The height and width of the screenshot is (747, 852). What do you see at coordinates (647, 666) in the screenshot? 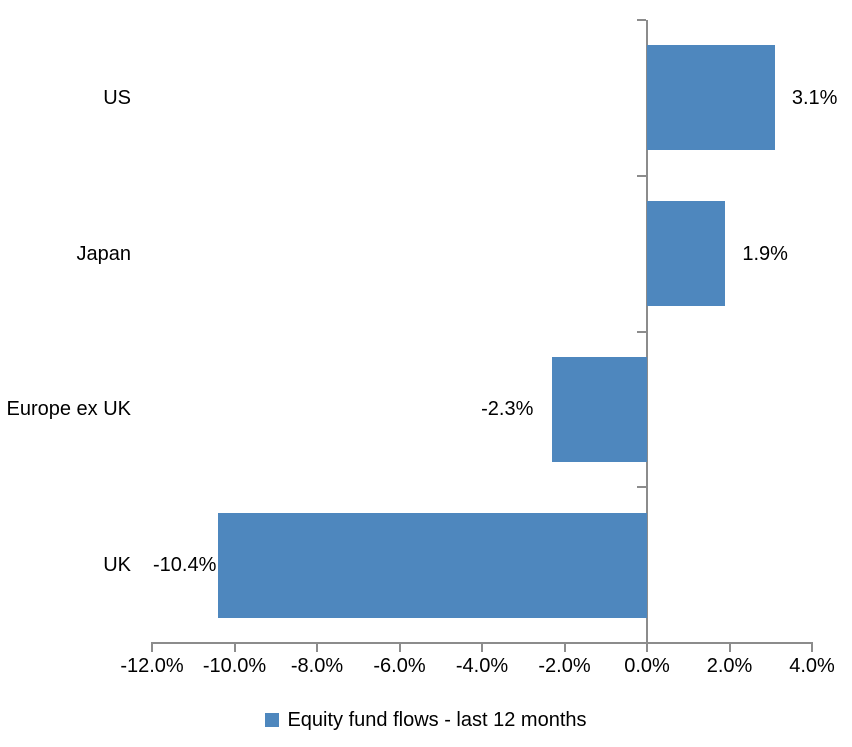
I see `x-axis-tick-label-0-0: 0.0%` at bounding box center [647, 666].